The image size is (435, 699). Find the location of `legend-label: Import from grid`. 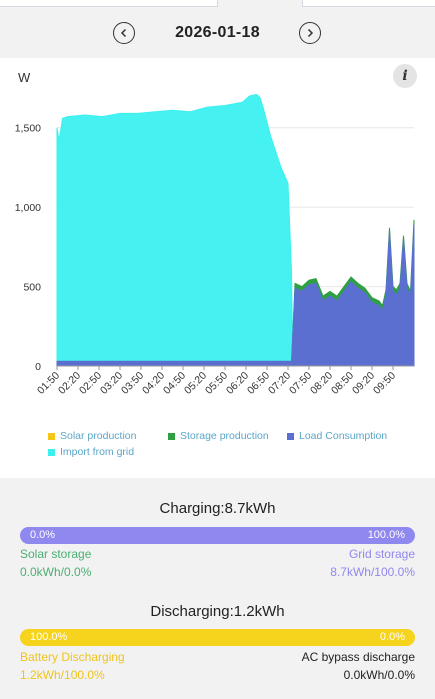

legend-label: Import from grid is located at coordinates (97, 452).